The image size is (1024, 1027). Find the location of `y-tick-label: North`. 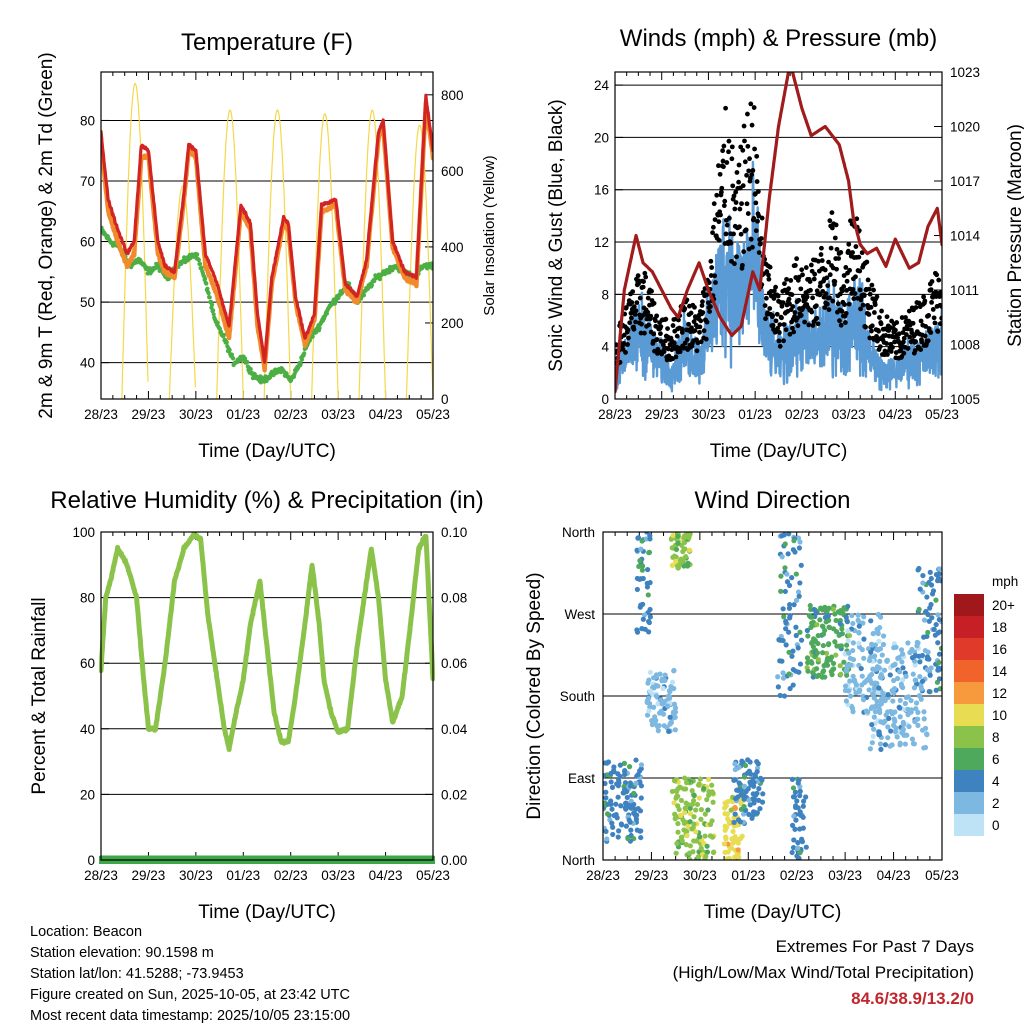

y-tick-label: North is located at coordinates (578, 532).